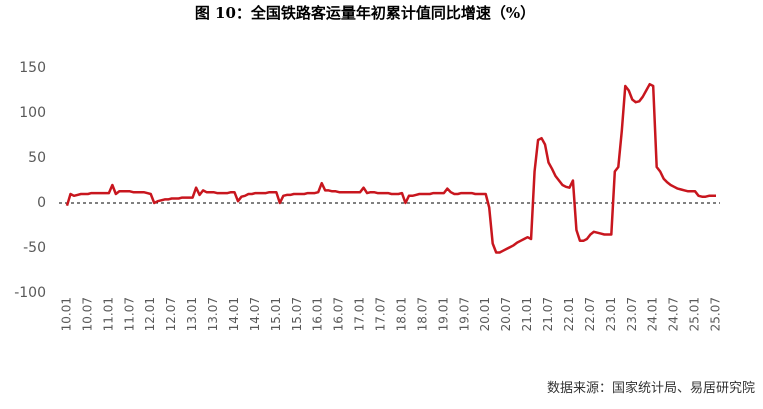  Describe the element at coordinates (171, 314) in the screenshot. I see `x-tick-label: 12.07` at that location.